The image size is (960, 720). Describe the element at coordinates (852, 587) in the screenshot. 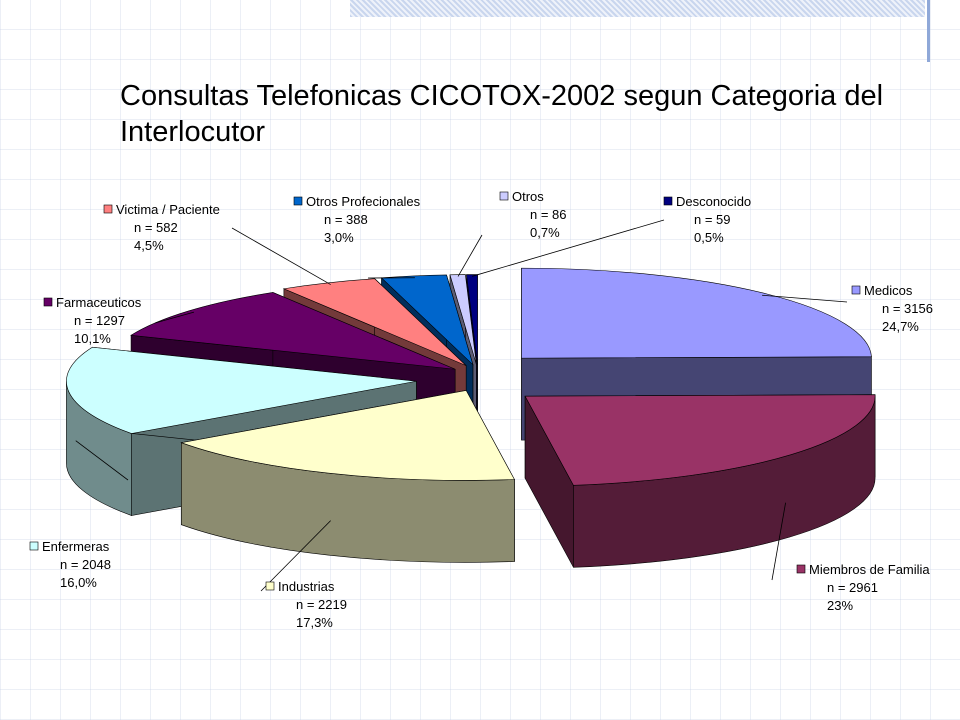

I see `slice-count: n = 2961` at that location.